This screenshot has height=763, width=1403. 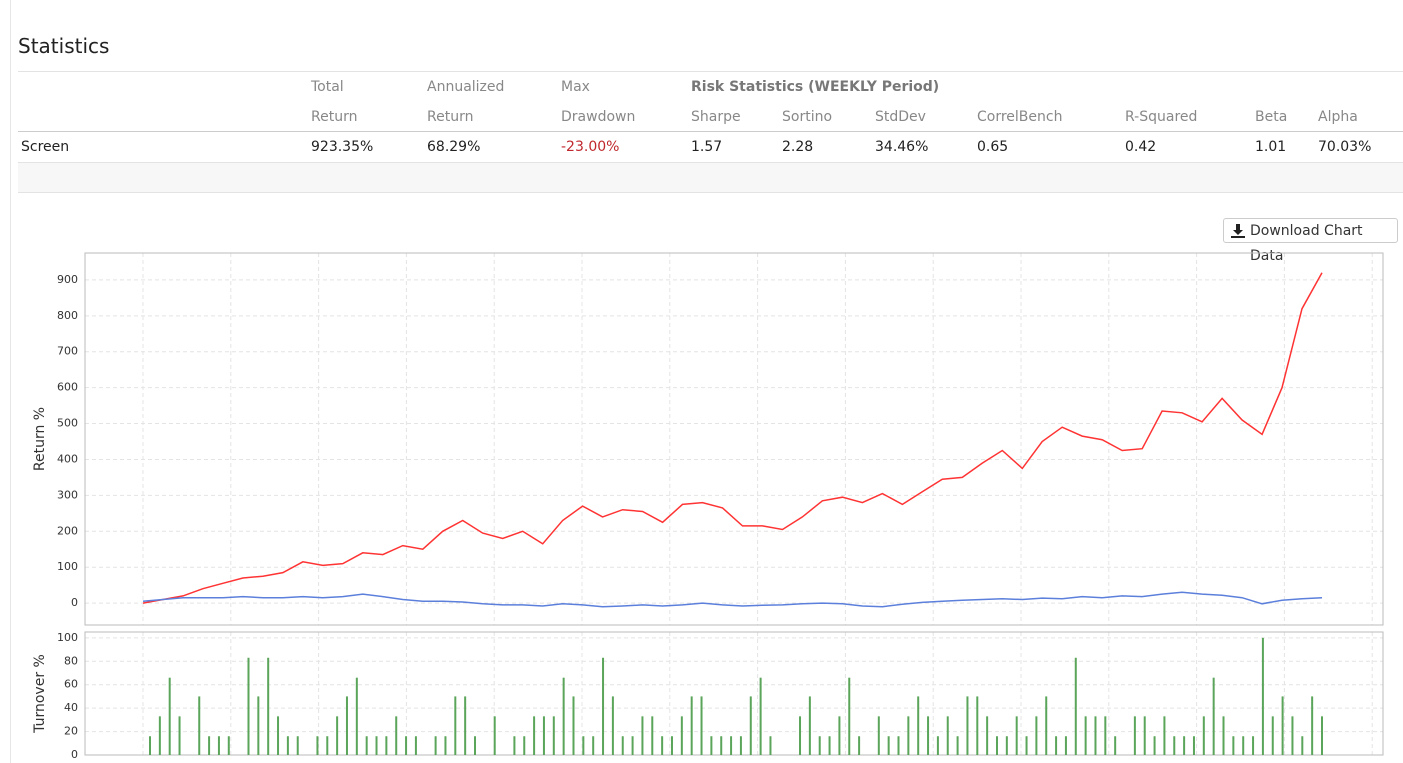 What do you see at coordinates (67, 494) in the screenshot?
I see `y-tick-label: 300` at bounding box center [67, 494].